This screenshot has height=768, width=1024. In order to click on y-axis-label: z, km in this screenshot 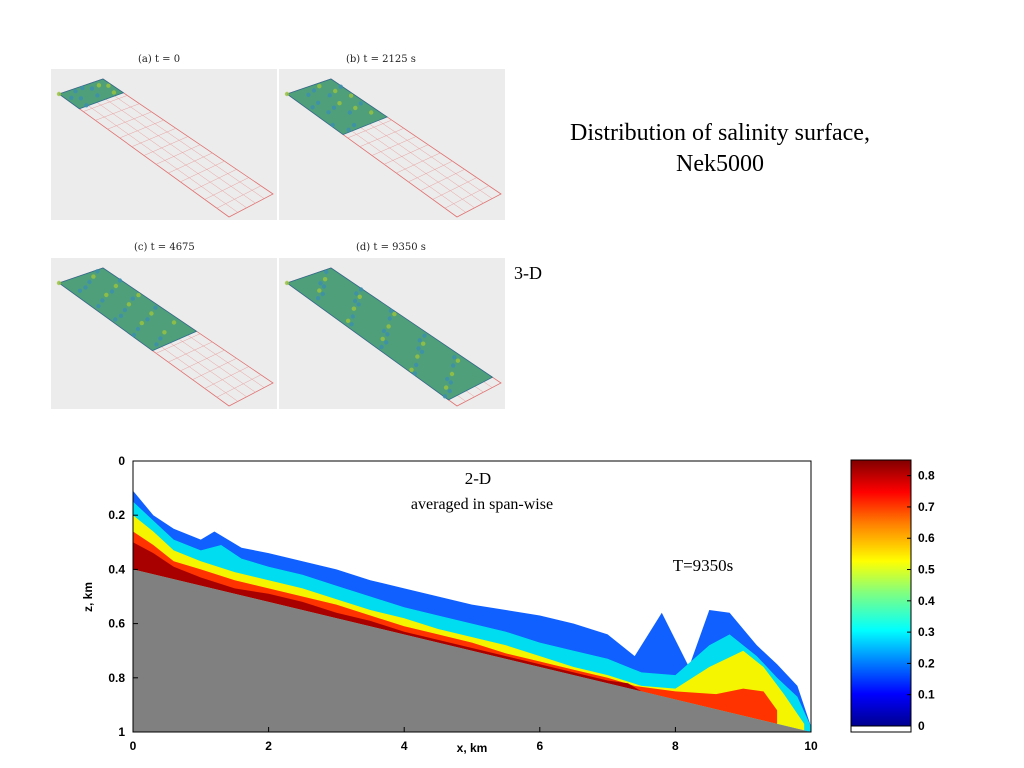, I will do `click(88, 597)`.